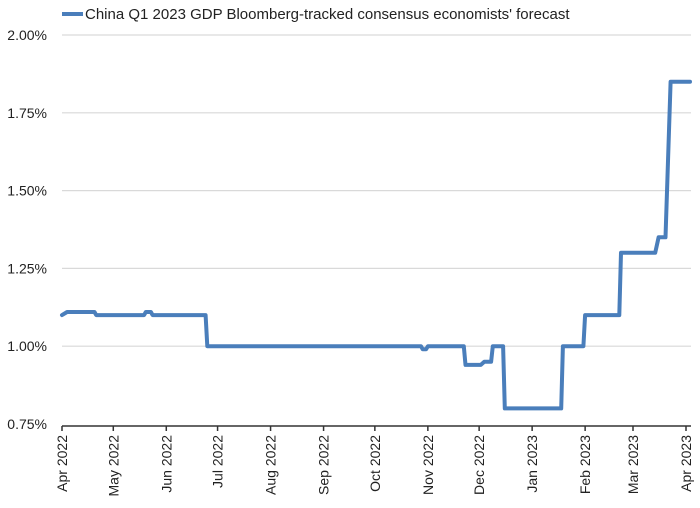  Describe the element at coordinates (532, 464) in the screenshot. I see `x-tick-label: Jan 2023` at that location.